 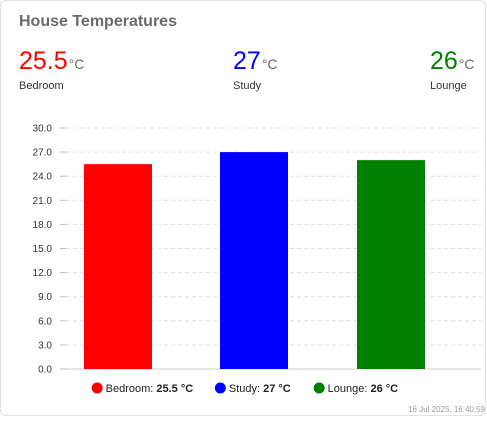 What do you see at coordinates (76, 64) in the screenshot?
I see `stat-bedroom-unit: °C` at bounding box center [76, 64].